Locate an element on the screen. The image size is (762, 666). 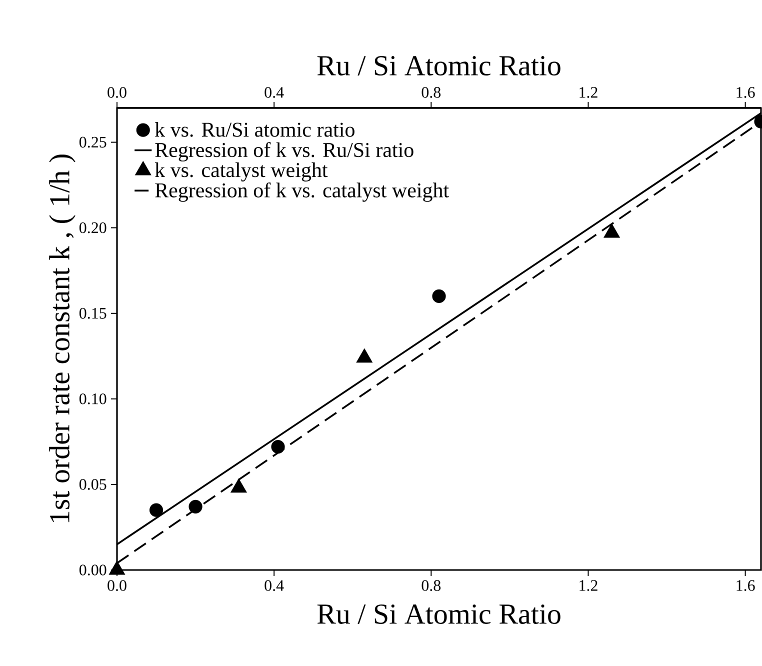
y-axis-title: 1st order rate constant k , ( 1/h ) is located at coordinates (62, 338).